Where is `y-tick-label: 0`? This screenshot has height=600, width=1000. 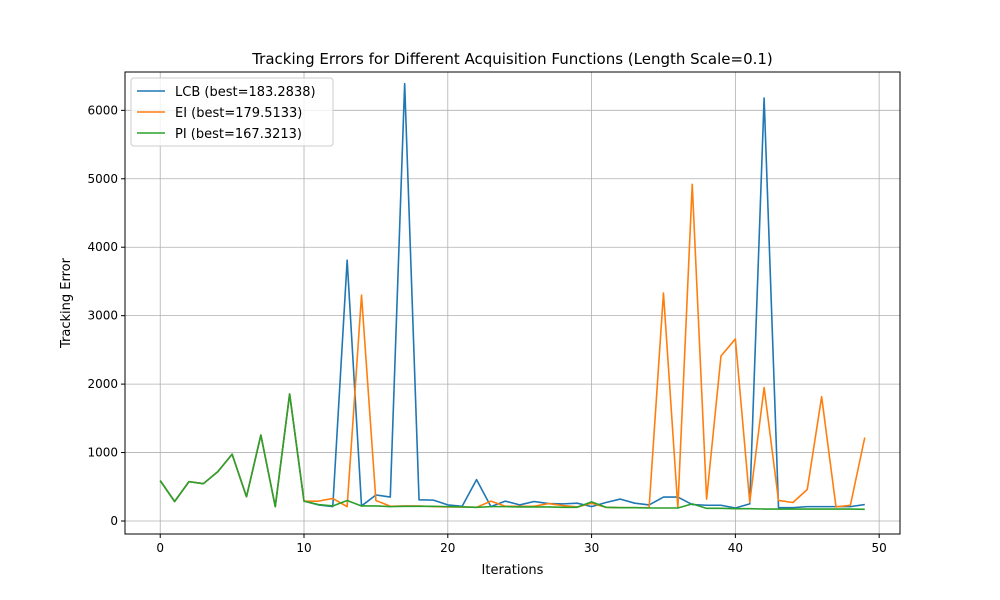 y-tick-label: 0 is located at coordinates (114, 521).